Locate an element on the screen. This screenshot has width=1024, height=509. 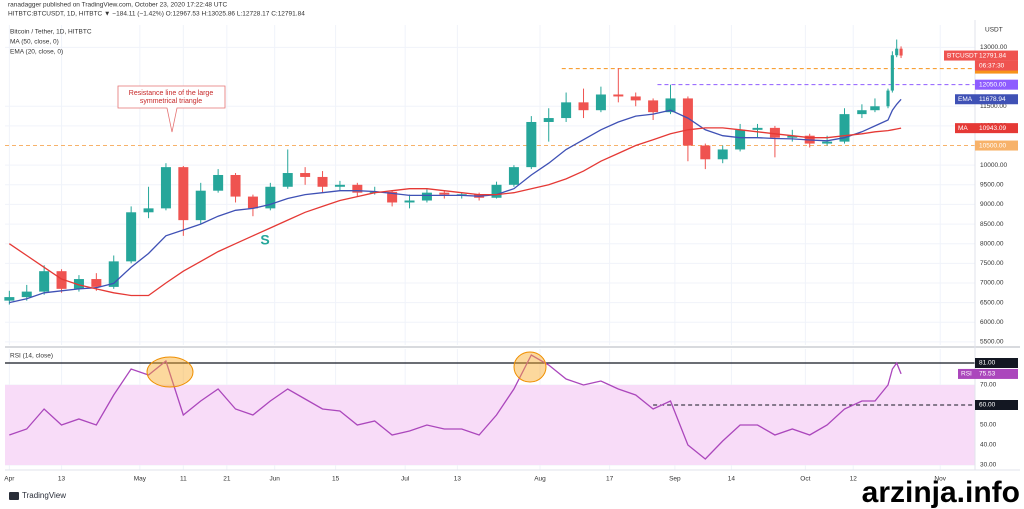
x-tick-label: 13 is located at coordinates (62, 479).